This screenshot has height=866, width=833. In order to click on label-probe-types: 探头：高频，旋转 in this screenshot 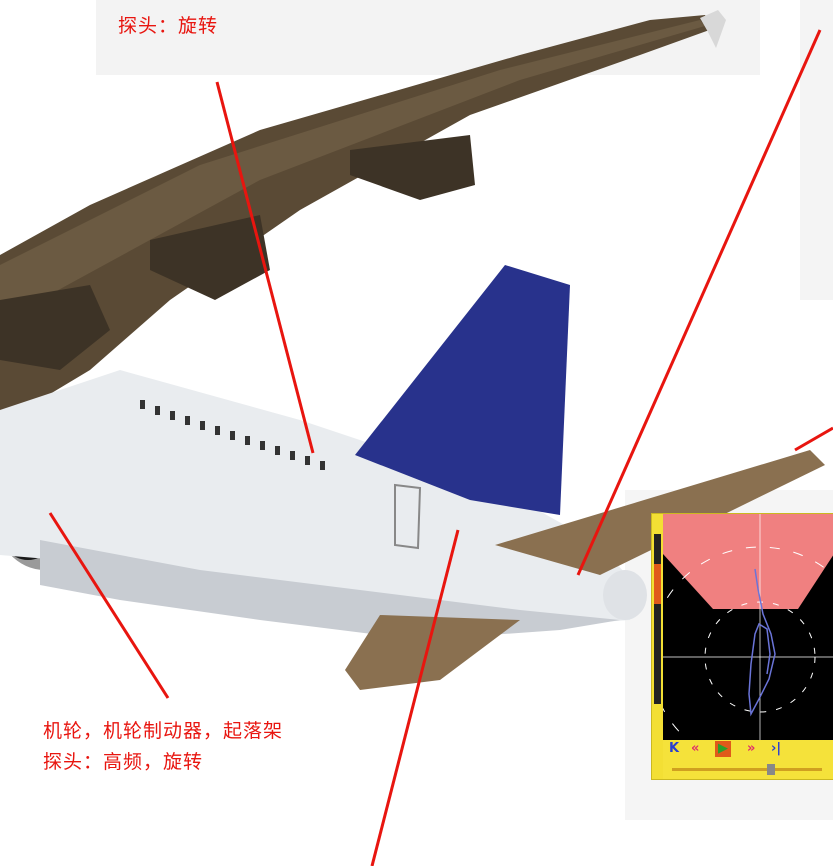, I will do `click(123, 762)`.